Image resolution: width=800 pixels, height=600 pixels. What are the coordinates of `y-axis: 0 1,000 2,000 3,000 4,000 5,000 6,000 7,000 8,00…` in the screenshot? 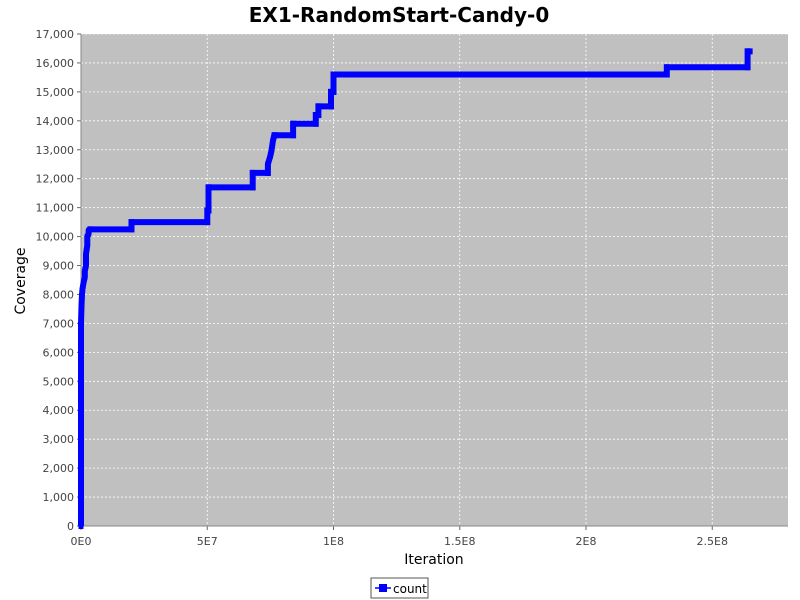 It's located at (59, 280).